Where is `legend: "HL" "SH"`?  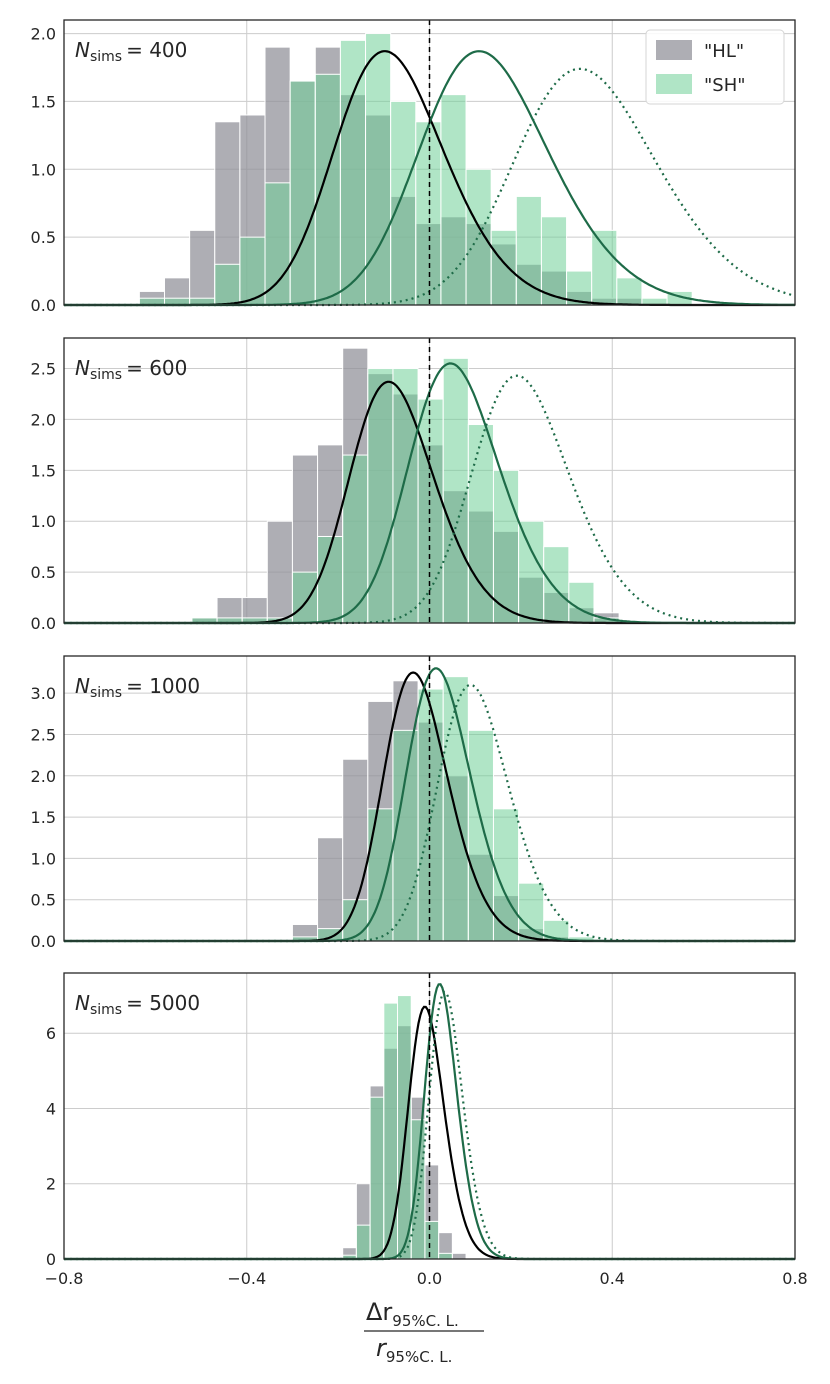
legend: "HL" "SH" is located at coordinates (715, 67).